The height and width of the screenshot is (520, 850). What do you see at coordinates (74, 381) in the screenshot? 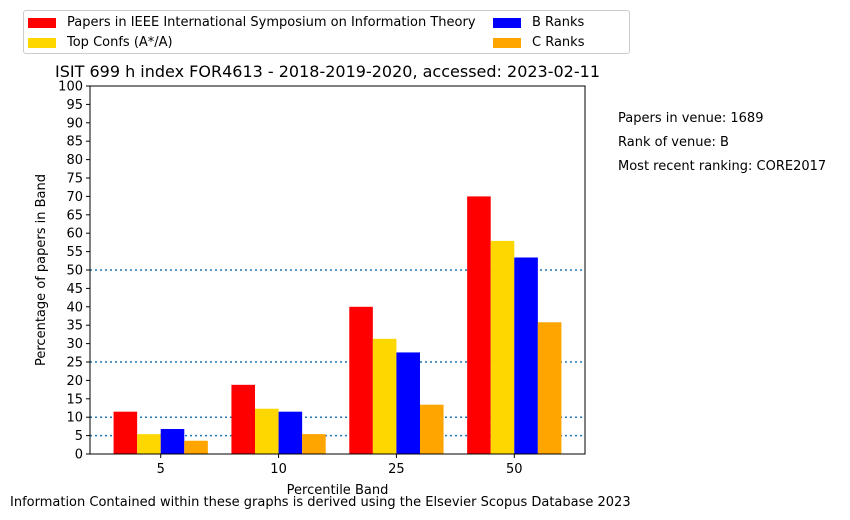
I see `y-tick-label: 20` at bounding box center [74, 381].